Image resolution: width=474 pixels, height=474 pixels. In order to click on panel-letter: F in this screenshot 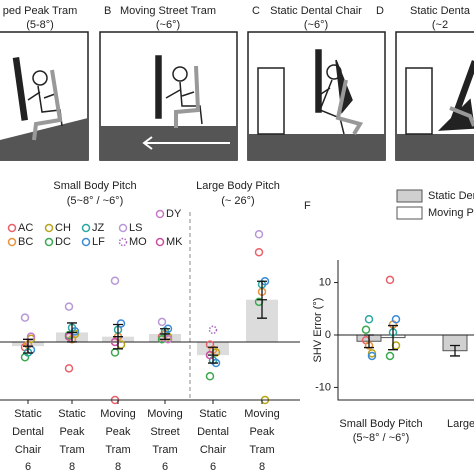, I will do `click(307, 206)`.